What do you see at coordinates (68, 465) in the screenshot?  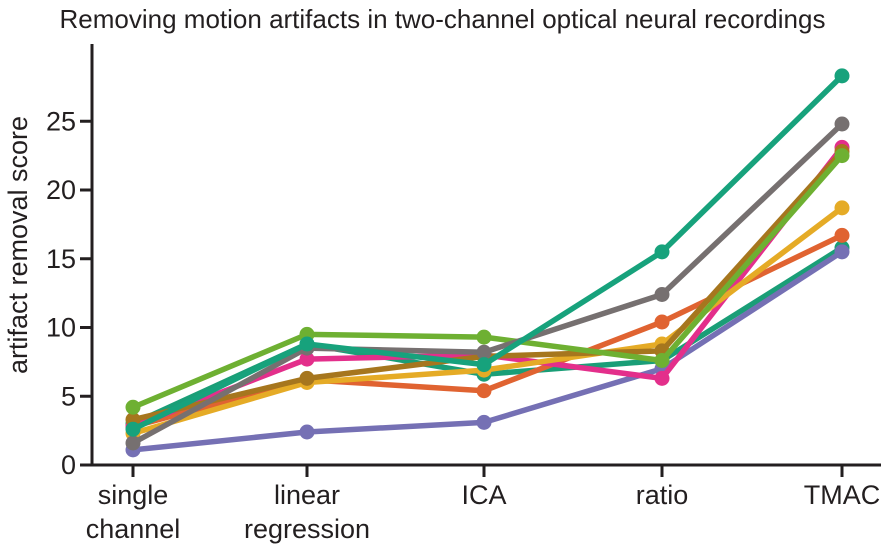 I see `y-tick-label: 0` at bounding box center [68, 465].